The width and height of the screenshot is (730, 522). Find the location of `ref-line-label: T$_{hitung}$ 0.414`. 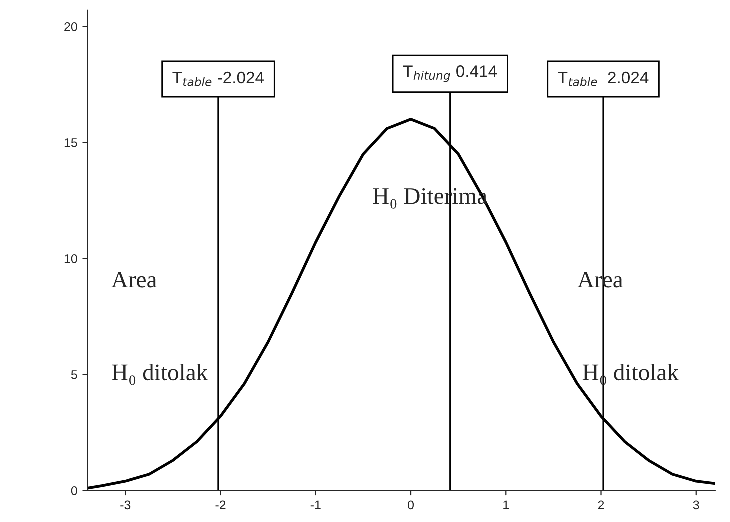

ref-line-label: T$_{hitung}$ 0.414 is located at coordinates (450, 74).